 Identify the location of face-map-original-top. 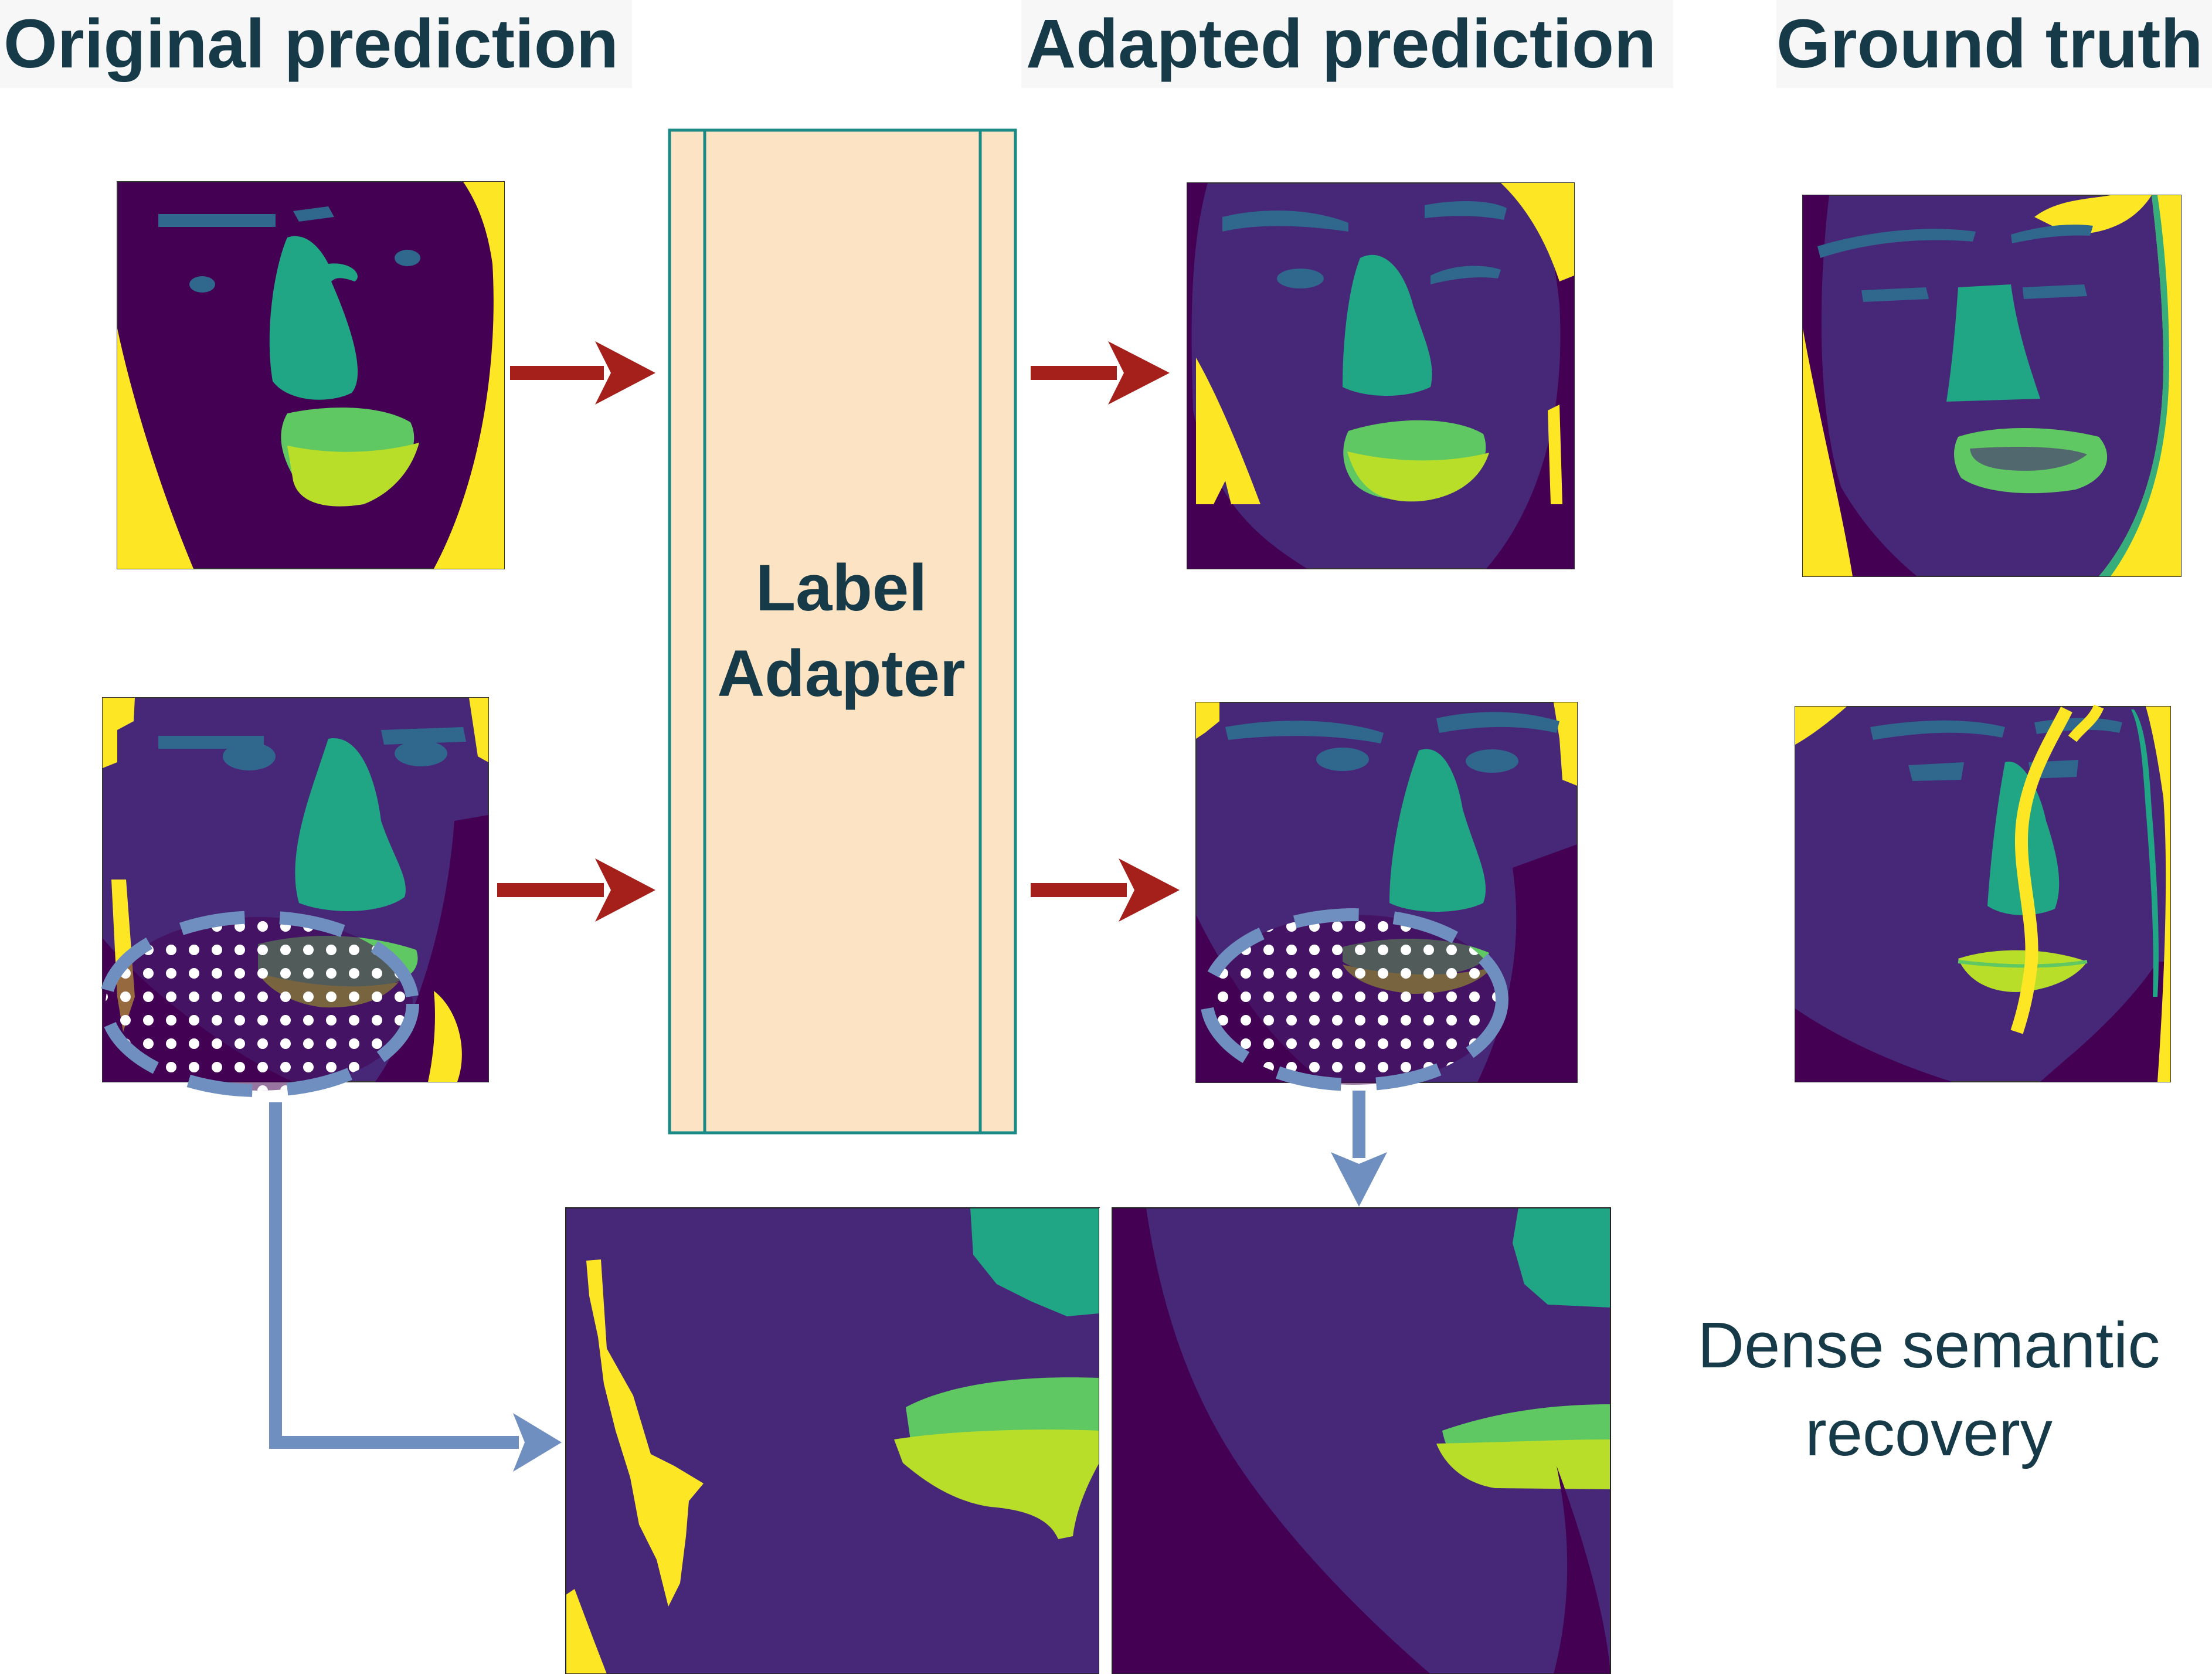
(311, 375).